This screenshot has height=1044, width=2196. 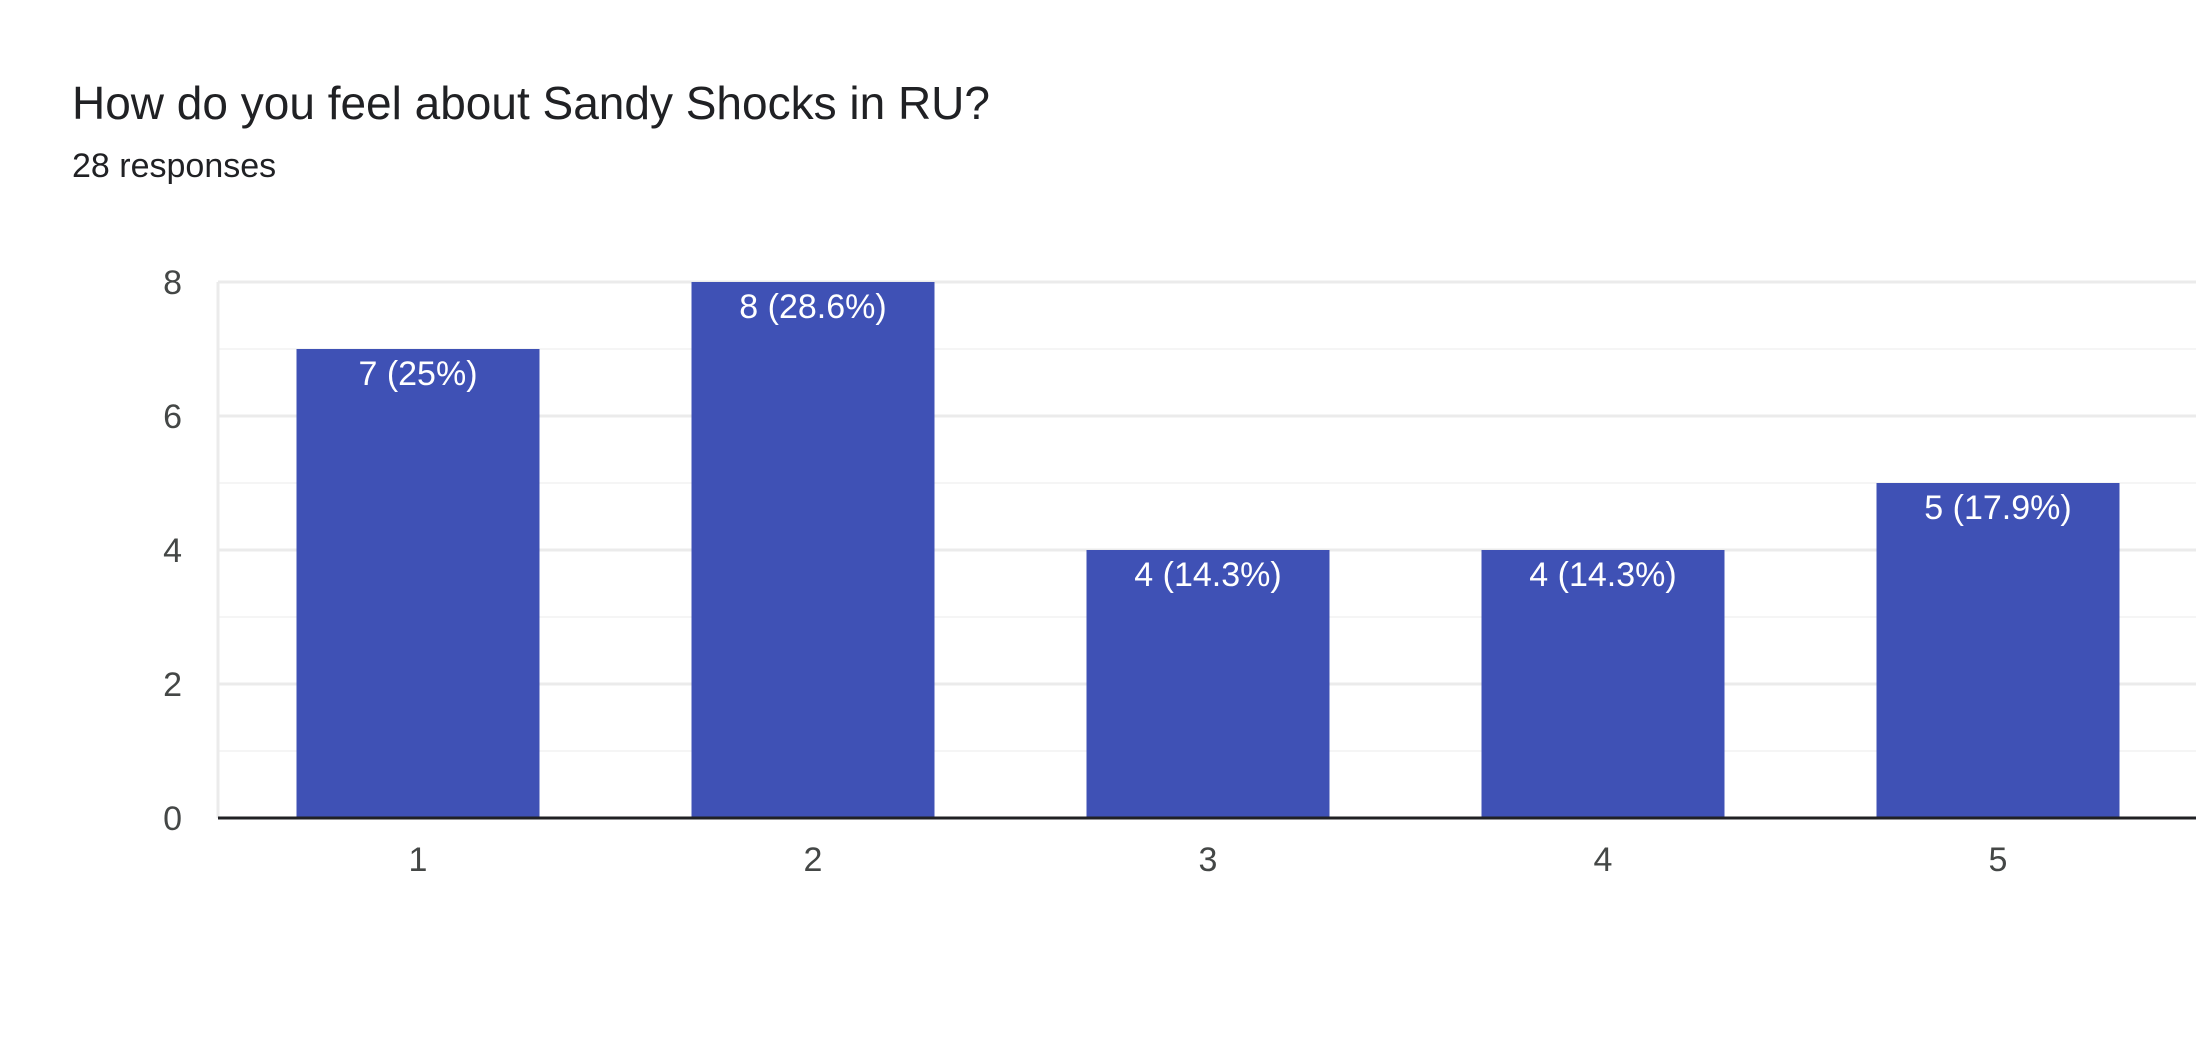 I want to click on response-count: 28 responses, so click(x=174, y=166).